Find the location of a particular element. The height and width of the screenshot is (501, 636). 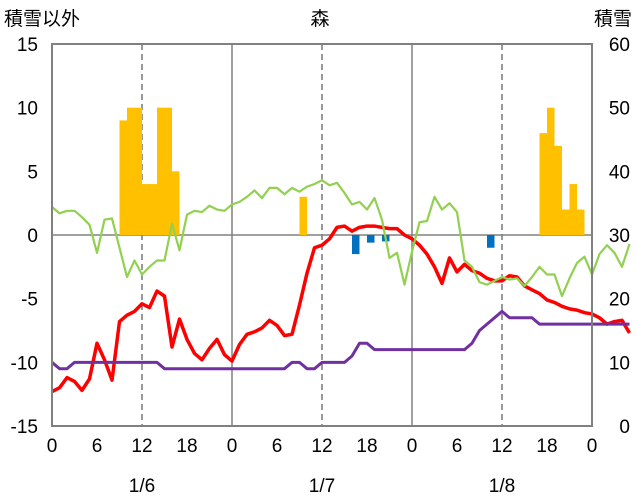

left-axis-label: 積雪以外 is located at coordinates (42, 19).